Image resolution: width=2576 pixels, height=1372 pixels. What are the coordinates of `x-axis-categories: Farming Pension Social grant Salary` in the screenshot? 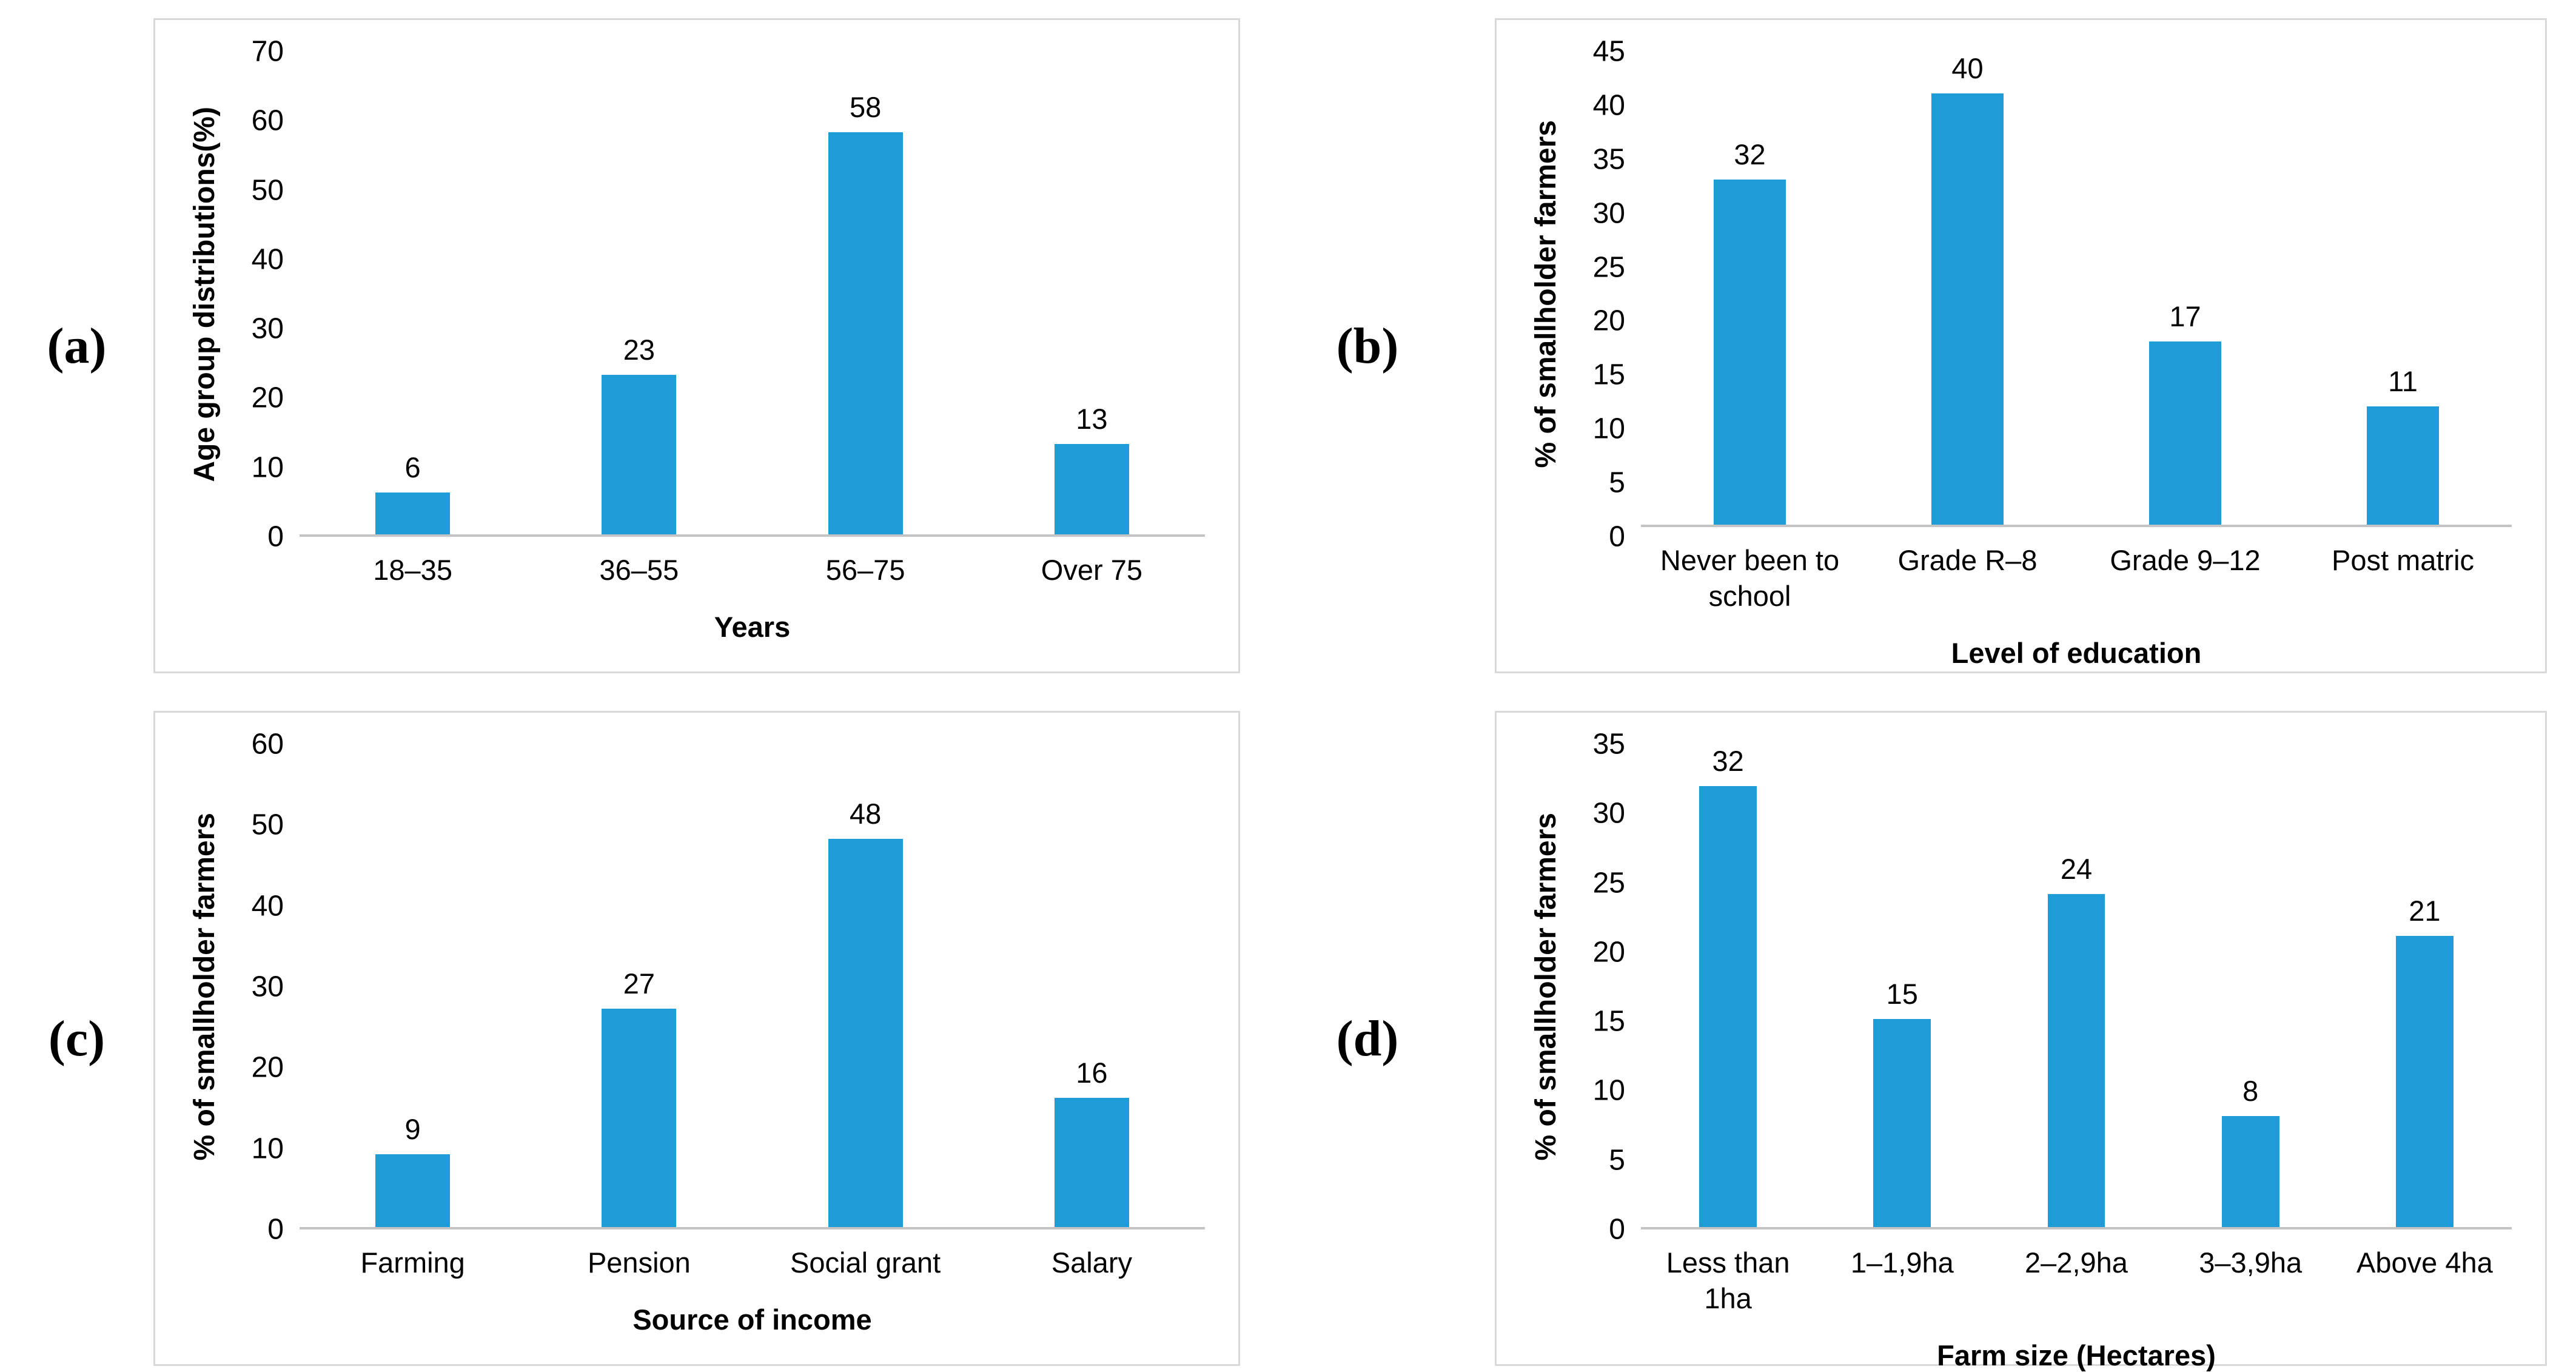 It's located at (752, 1263).